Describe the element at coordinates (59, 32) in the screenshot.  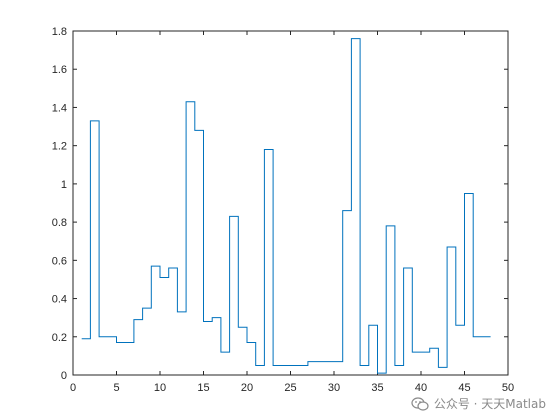
I see `y-tick-label: 1.8` at that location.